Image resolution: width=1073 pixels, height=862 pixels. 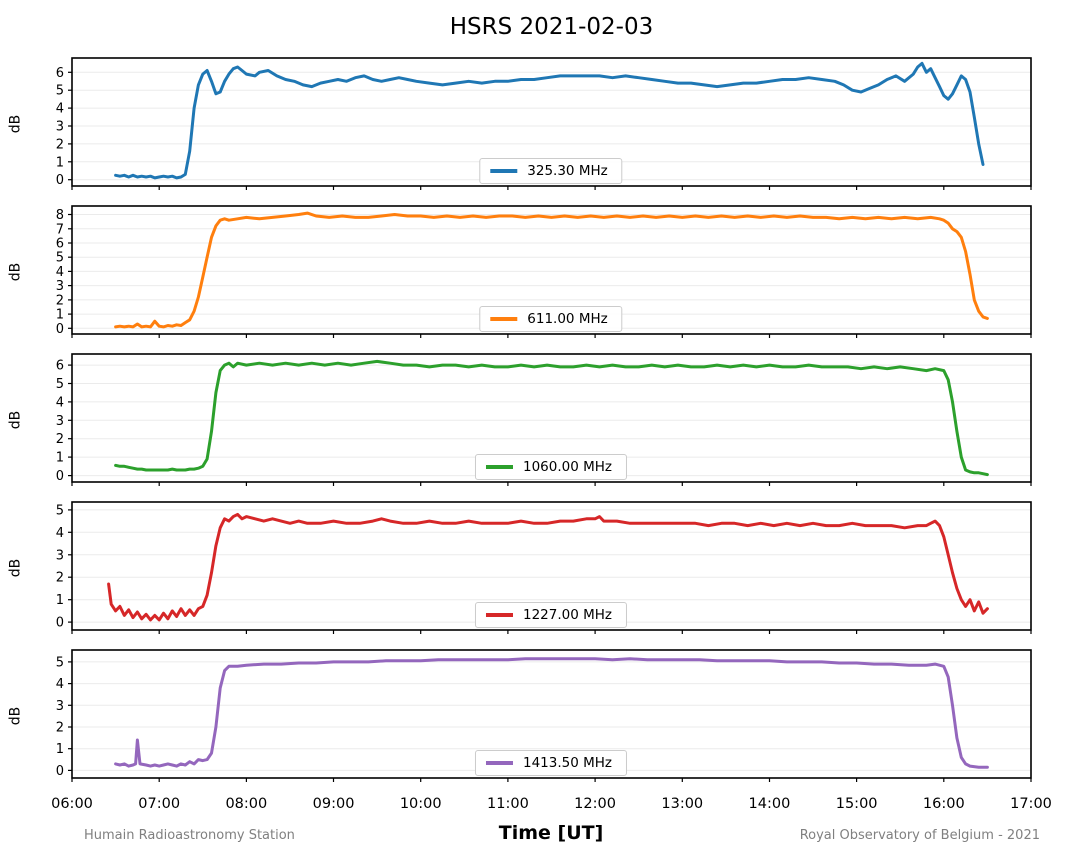 What do you see at coordinates (682, 804) in the screenshot?
I see `x-tick-label: 13:00` at bounding box center [682, 804].